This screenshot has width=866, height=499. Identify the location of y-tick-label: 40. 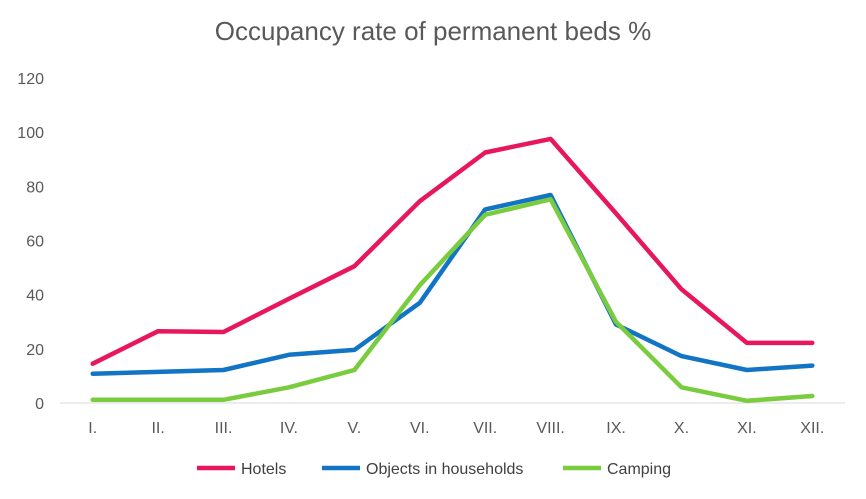
(35, 296).